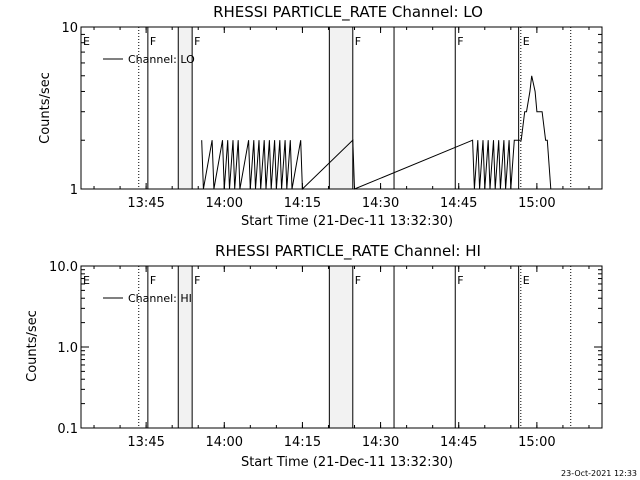  I want to click on legend: Channel: HI, so click(147, 298).